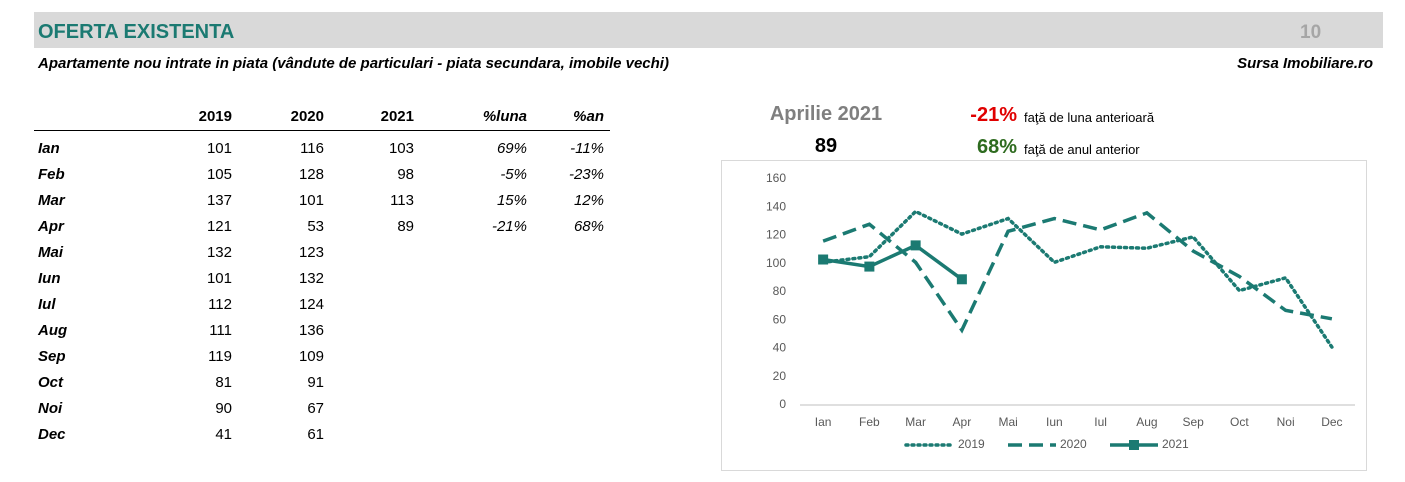 The image size is (1405, 482). I want to click on header-bar, so click(708, 30).